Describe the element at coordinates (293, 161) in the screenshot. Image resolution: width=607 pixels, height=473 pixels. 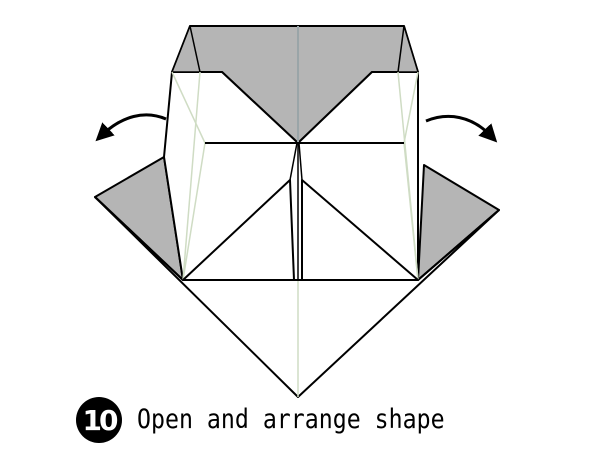
I see `center-slit-left` at that location.